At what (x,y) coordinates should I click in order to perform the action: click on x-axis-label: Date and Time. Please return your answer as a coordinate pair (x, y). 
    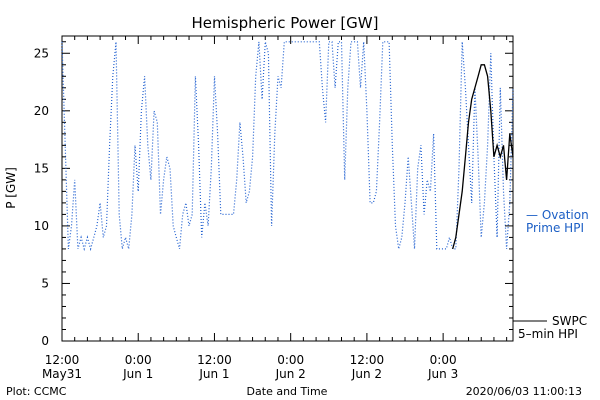
    Looking at the image, I should click on (287, 391).